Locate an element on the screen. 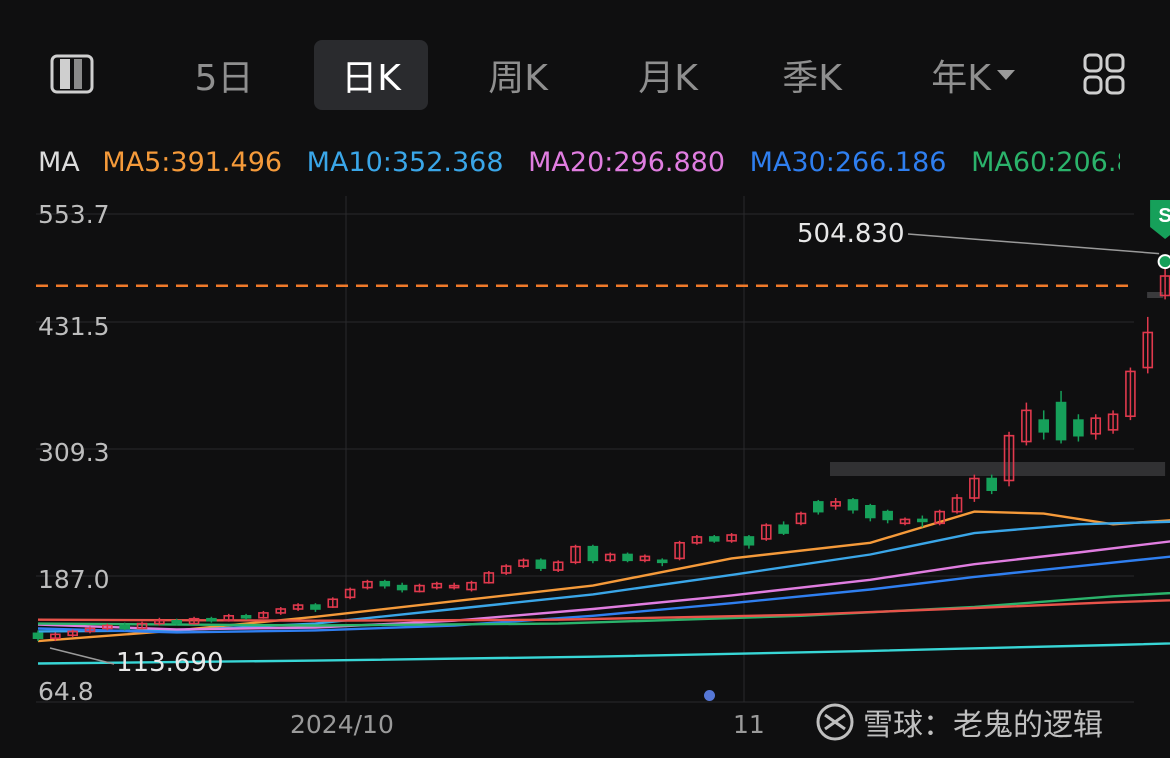 The image size is (1170, 758). y-tick-label: 64.8 is located at coordinates (66, 691).